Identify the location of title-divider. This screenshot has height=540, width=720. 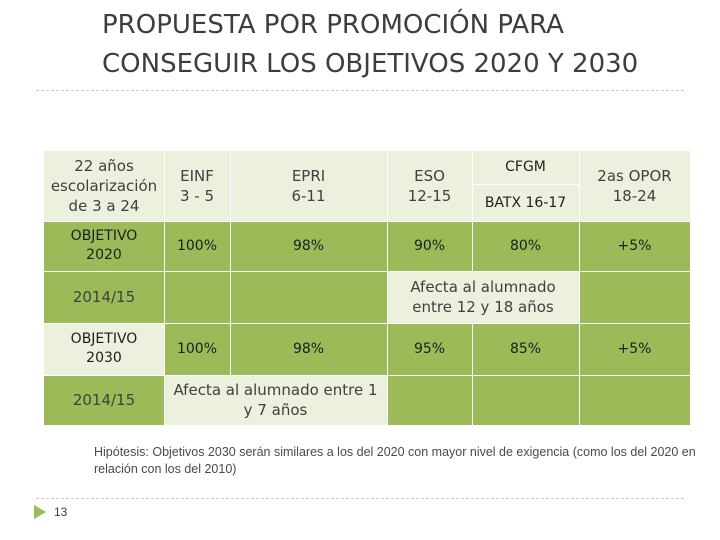
(360, 90).